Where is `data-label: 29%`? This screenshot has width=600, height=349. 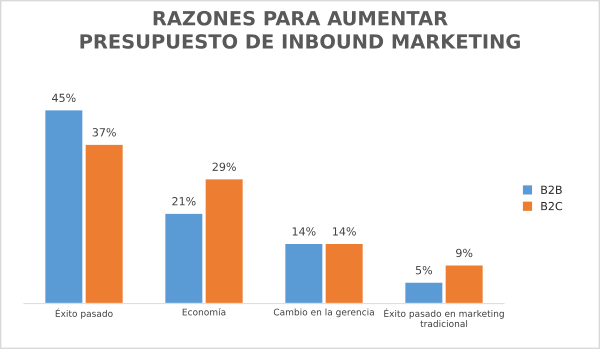 data-label: 29% is located at coordinates (224, 166).